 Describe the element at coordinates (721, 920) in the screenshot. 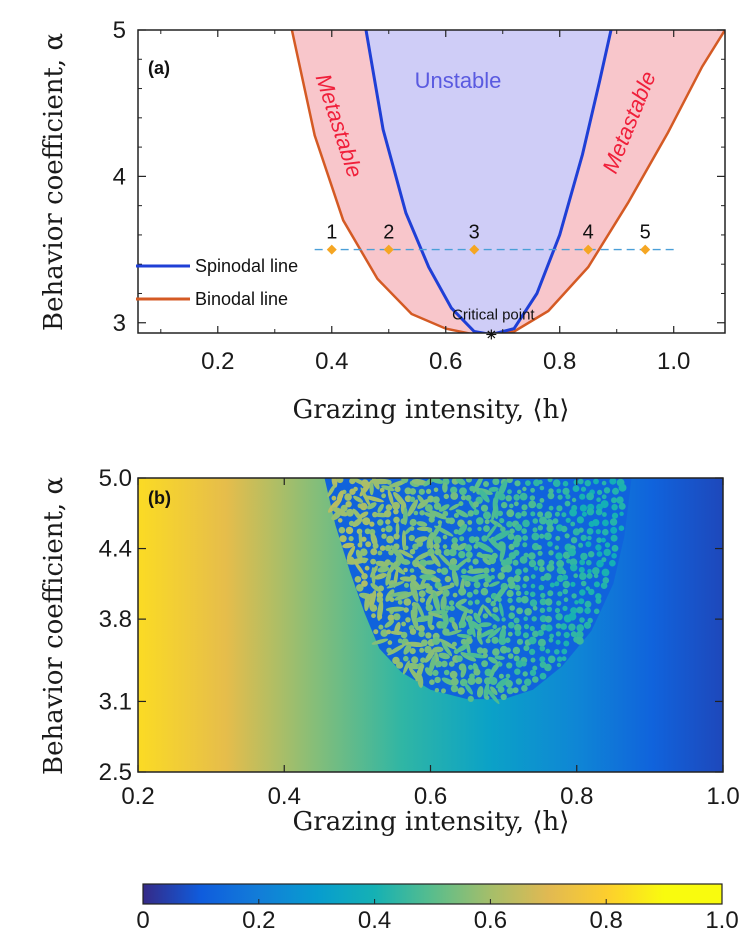

I see `colorbar-tick-label: 1.0` at that location.